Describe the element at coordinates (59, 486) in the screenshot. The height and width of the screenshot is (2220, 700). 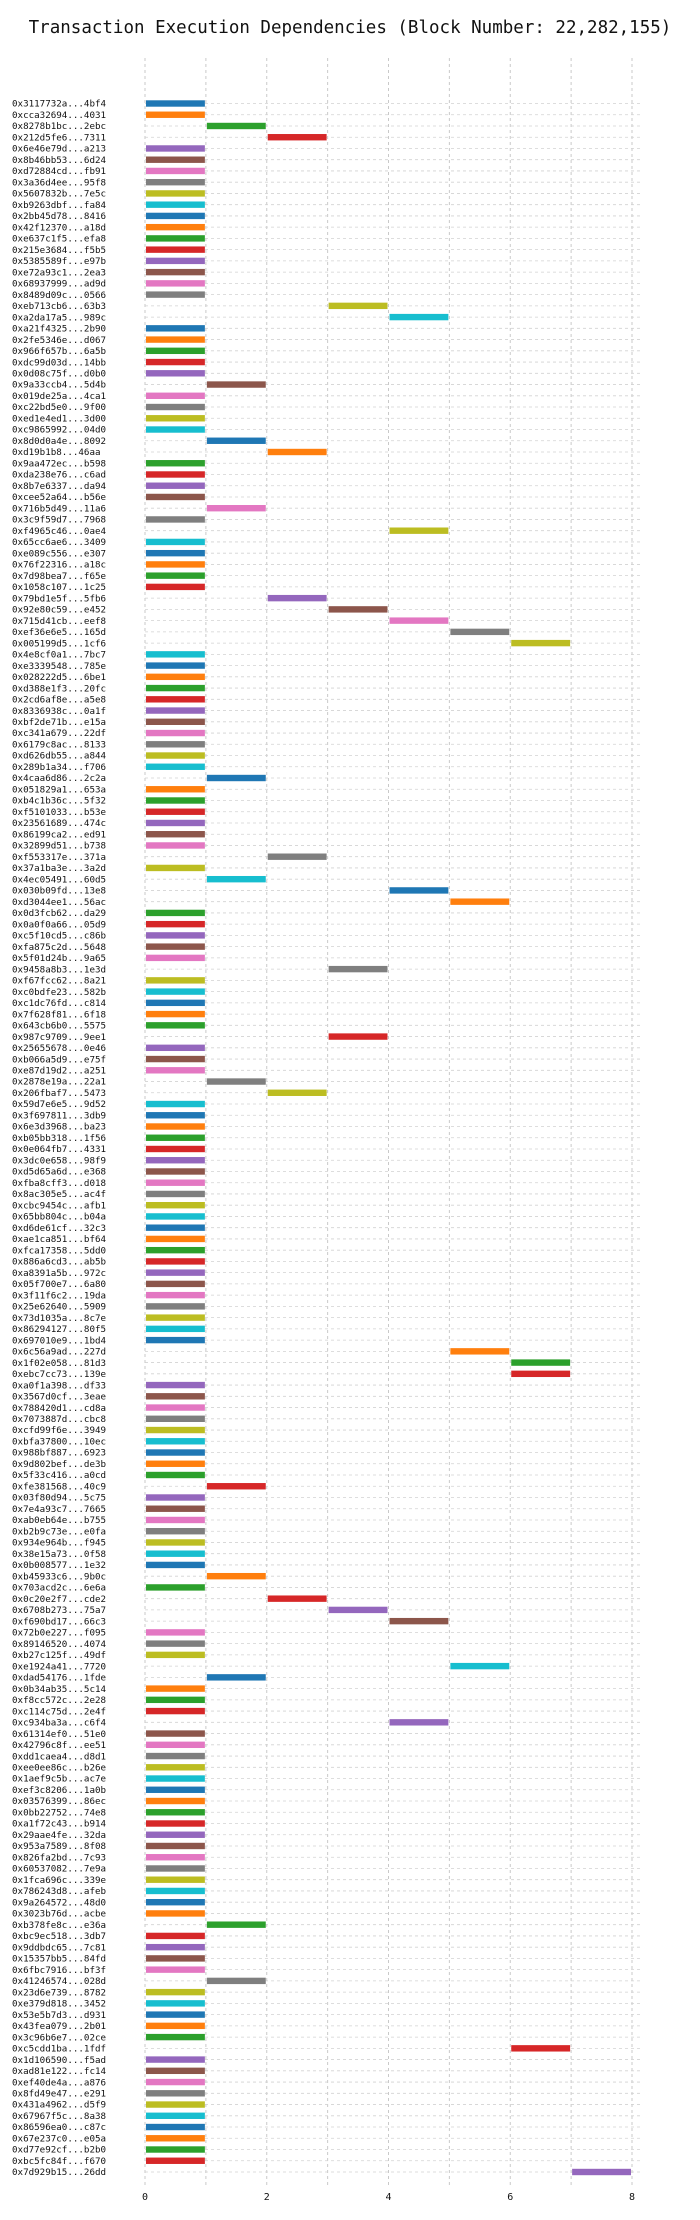
I see `y-tick-label: 0x8b7e6337...da94` at that location.